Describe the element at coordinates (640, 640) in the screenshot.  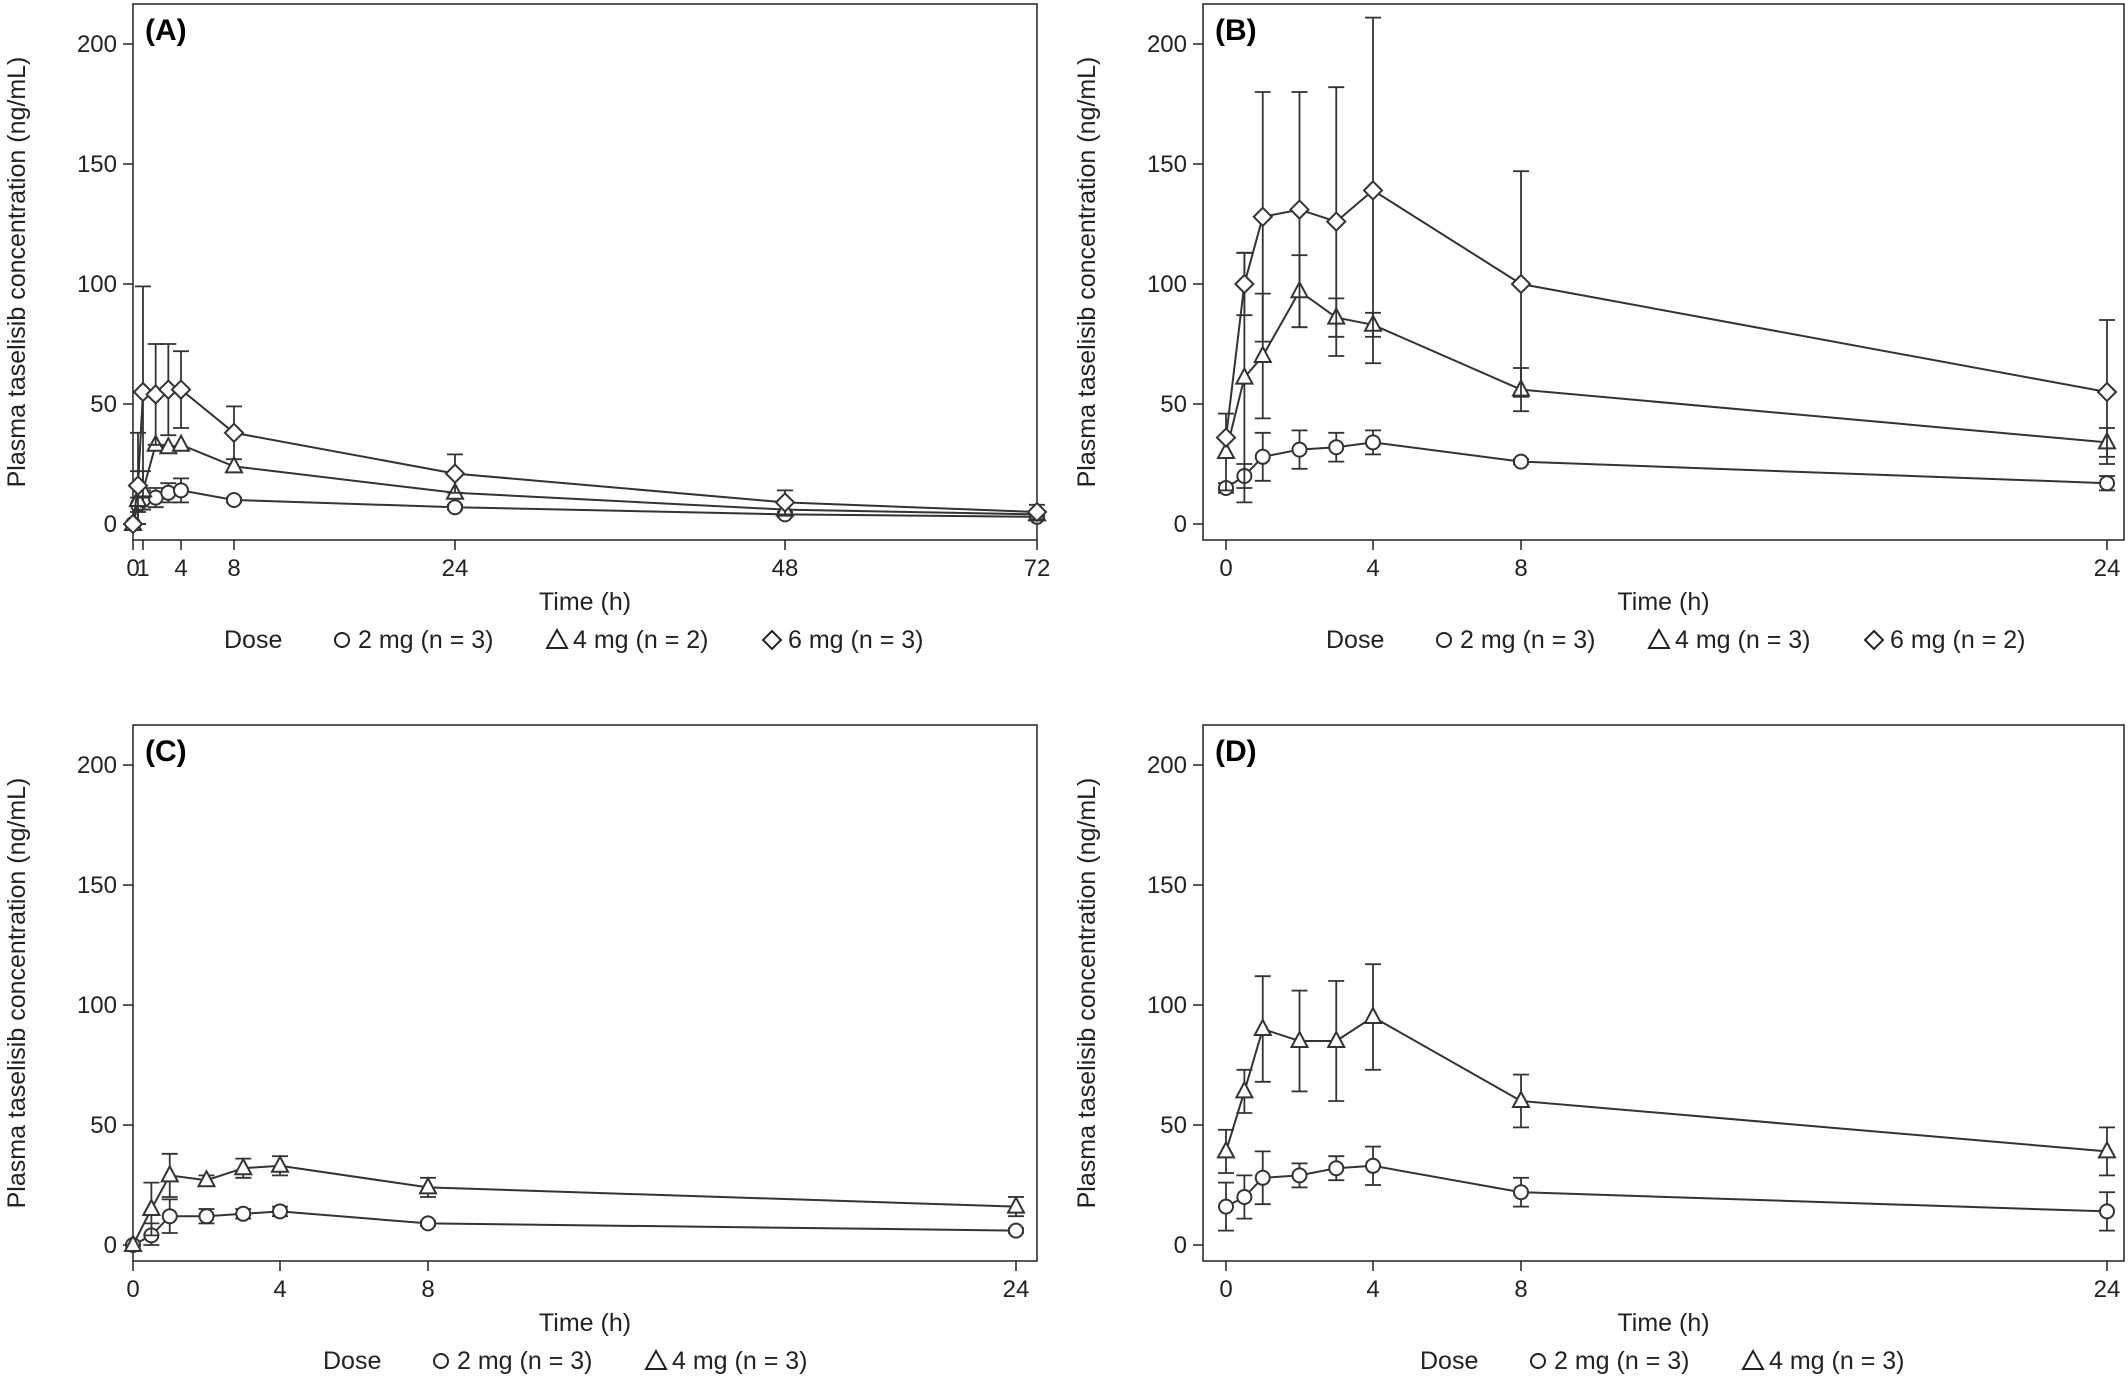
I see `legend-label: 4 mg (n = 2)` at that location.